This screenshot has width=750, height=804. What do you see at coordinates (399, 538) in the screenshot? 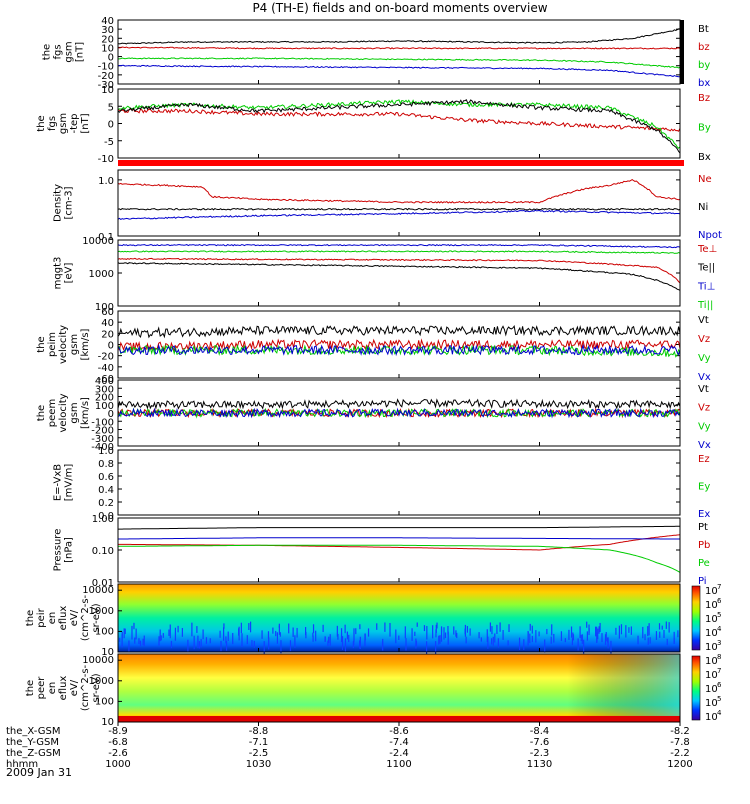
I see `series-line-Pi` at bounding box center [399, 538].